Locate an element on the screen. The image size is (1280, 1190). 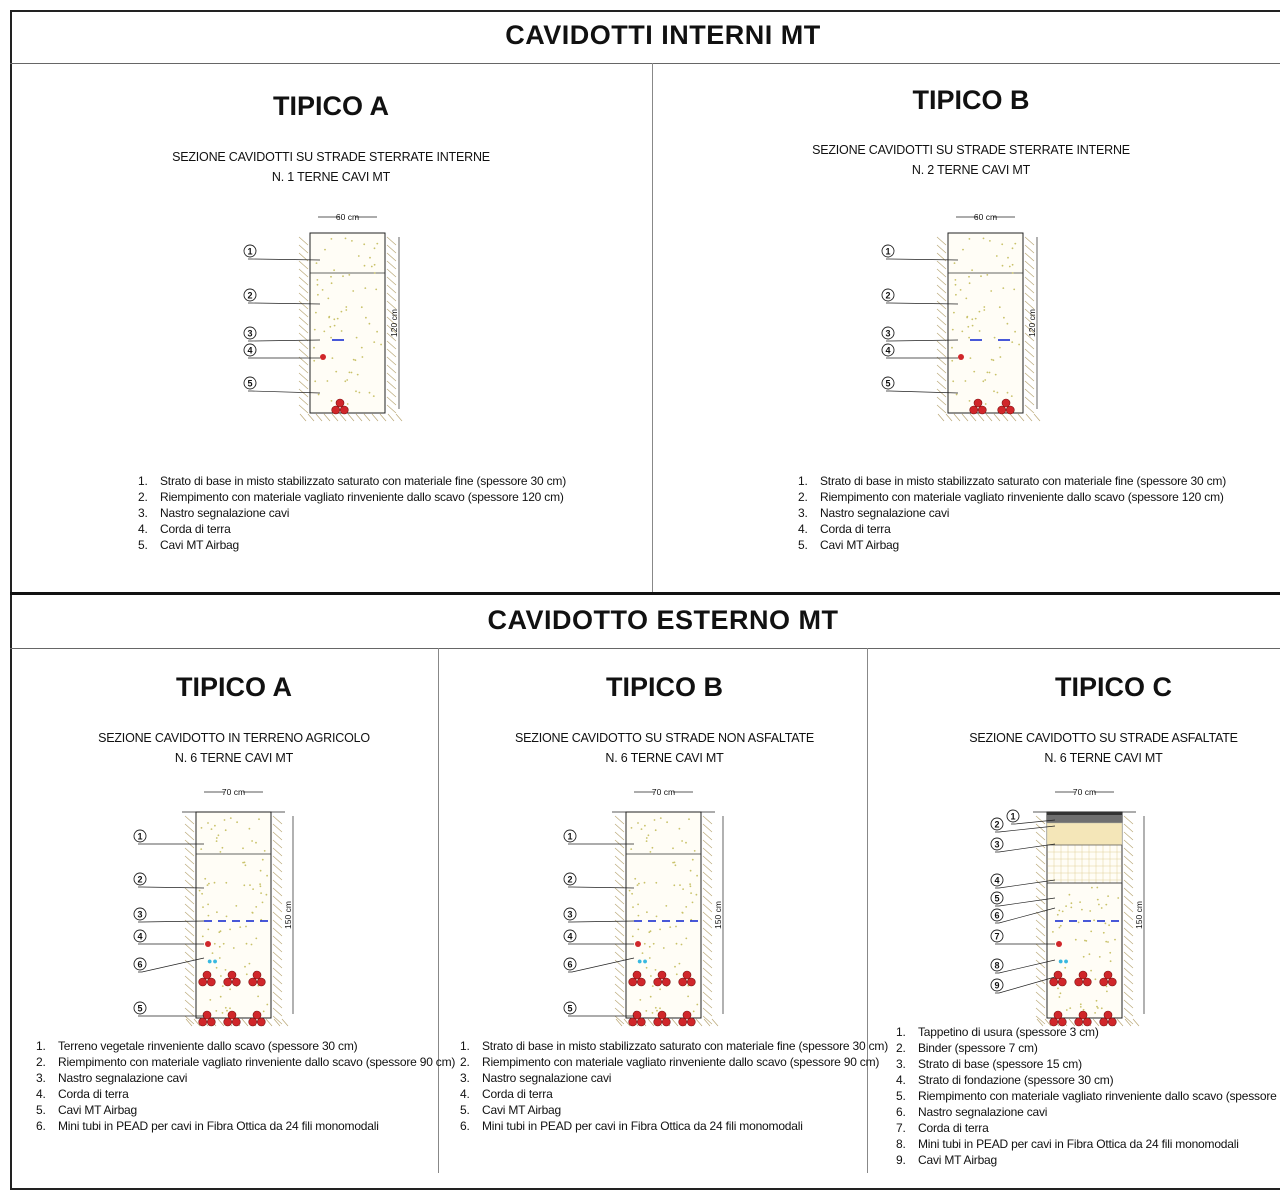
callout-number: 1 is located at coordinates (139, 837).